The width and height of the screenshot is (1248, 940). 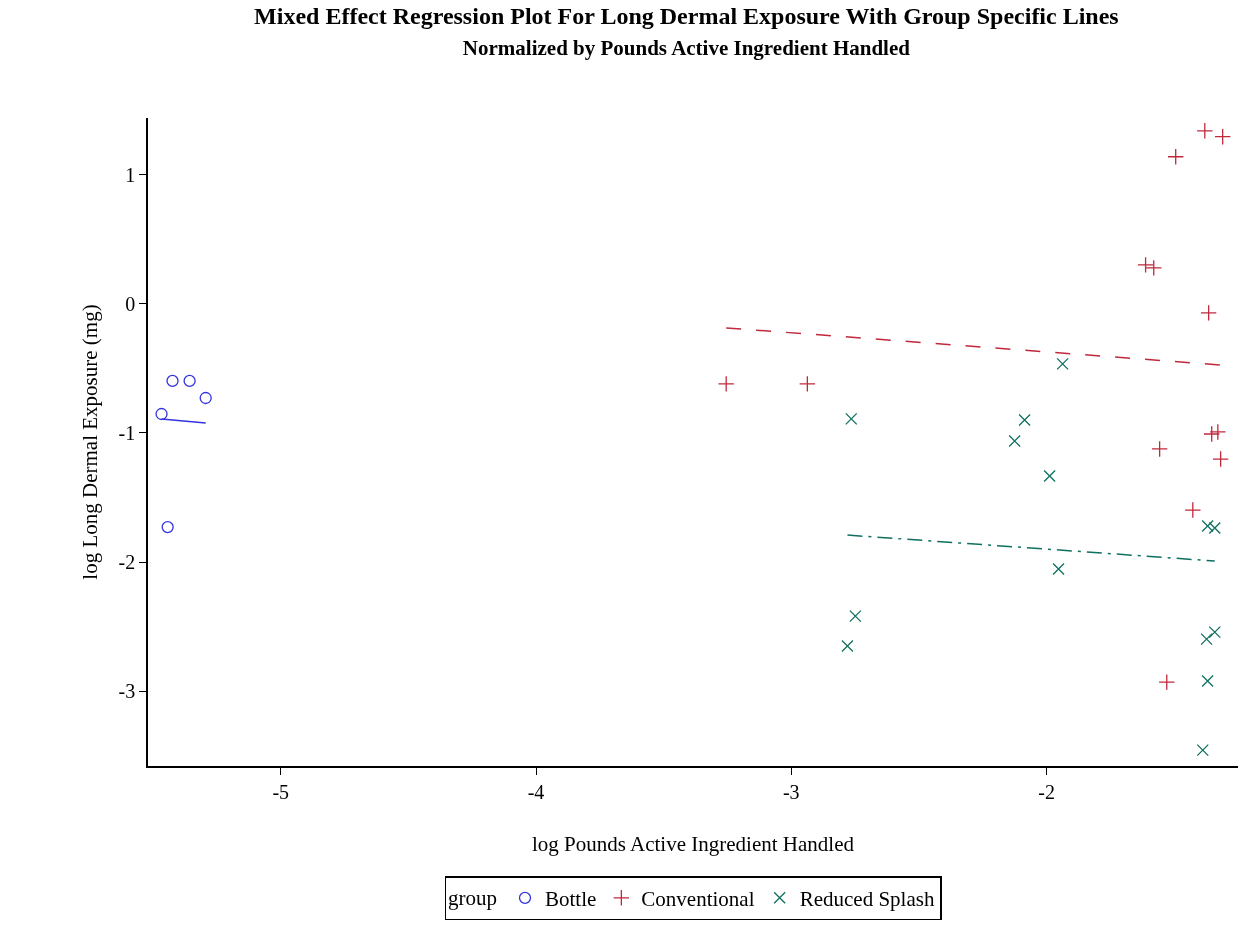 What do you see at coordinates (536, 791) in the screenshot?
I see `x-tick-label: -4` at bounding box center [536, 791].